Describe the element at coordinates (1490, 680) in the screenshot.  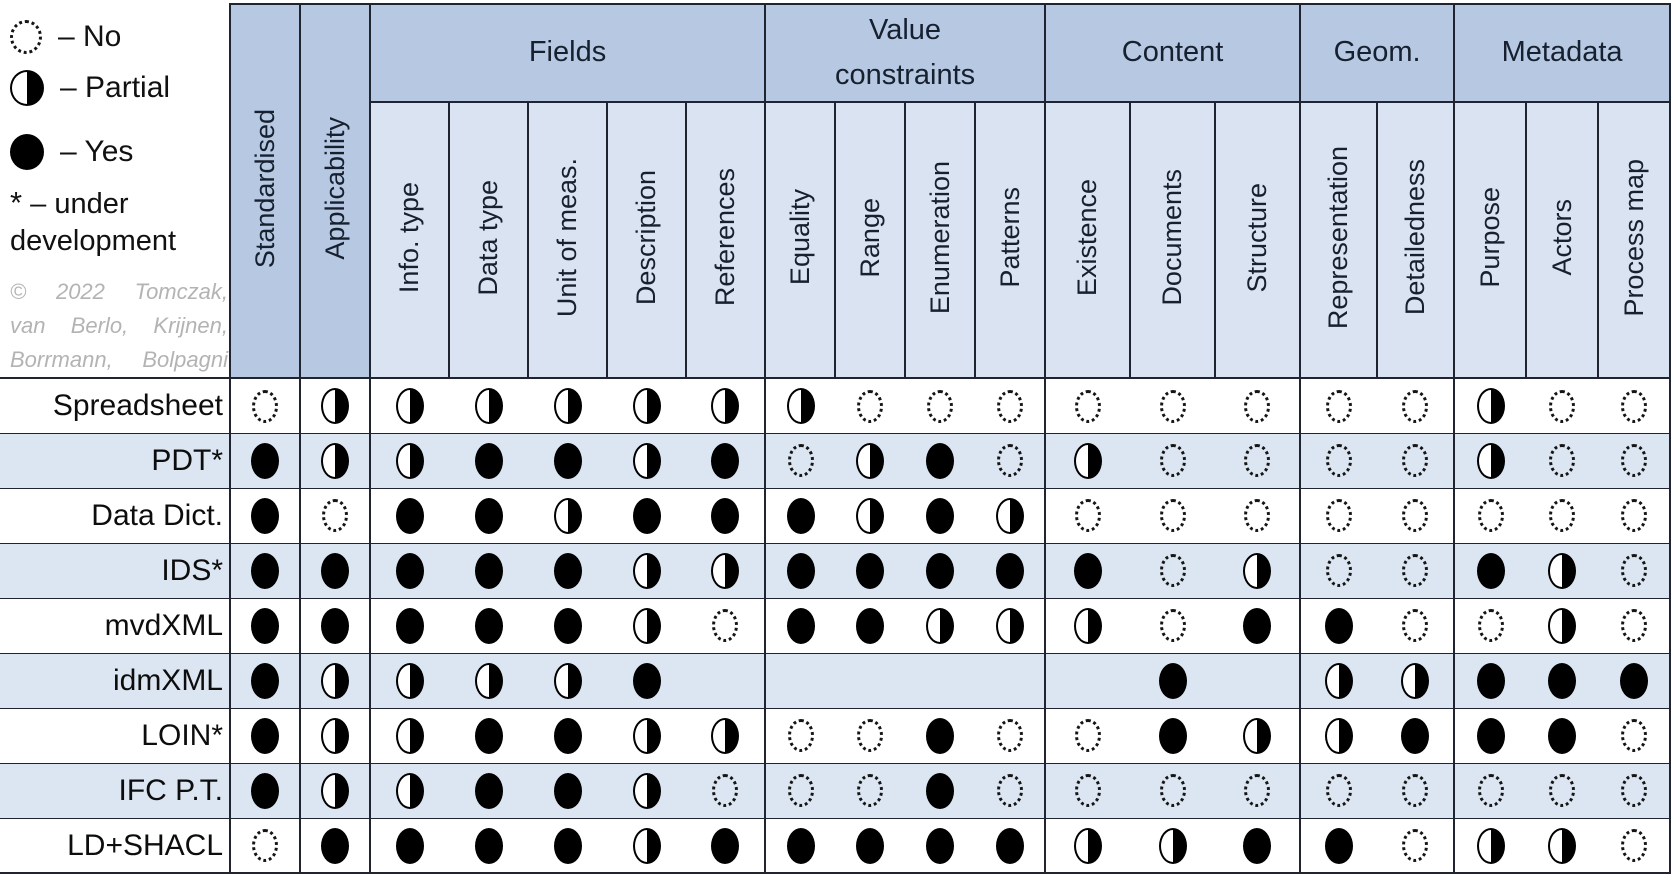
I see `cell-idmxml-purpose` at that location.